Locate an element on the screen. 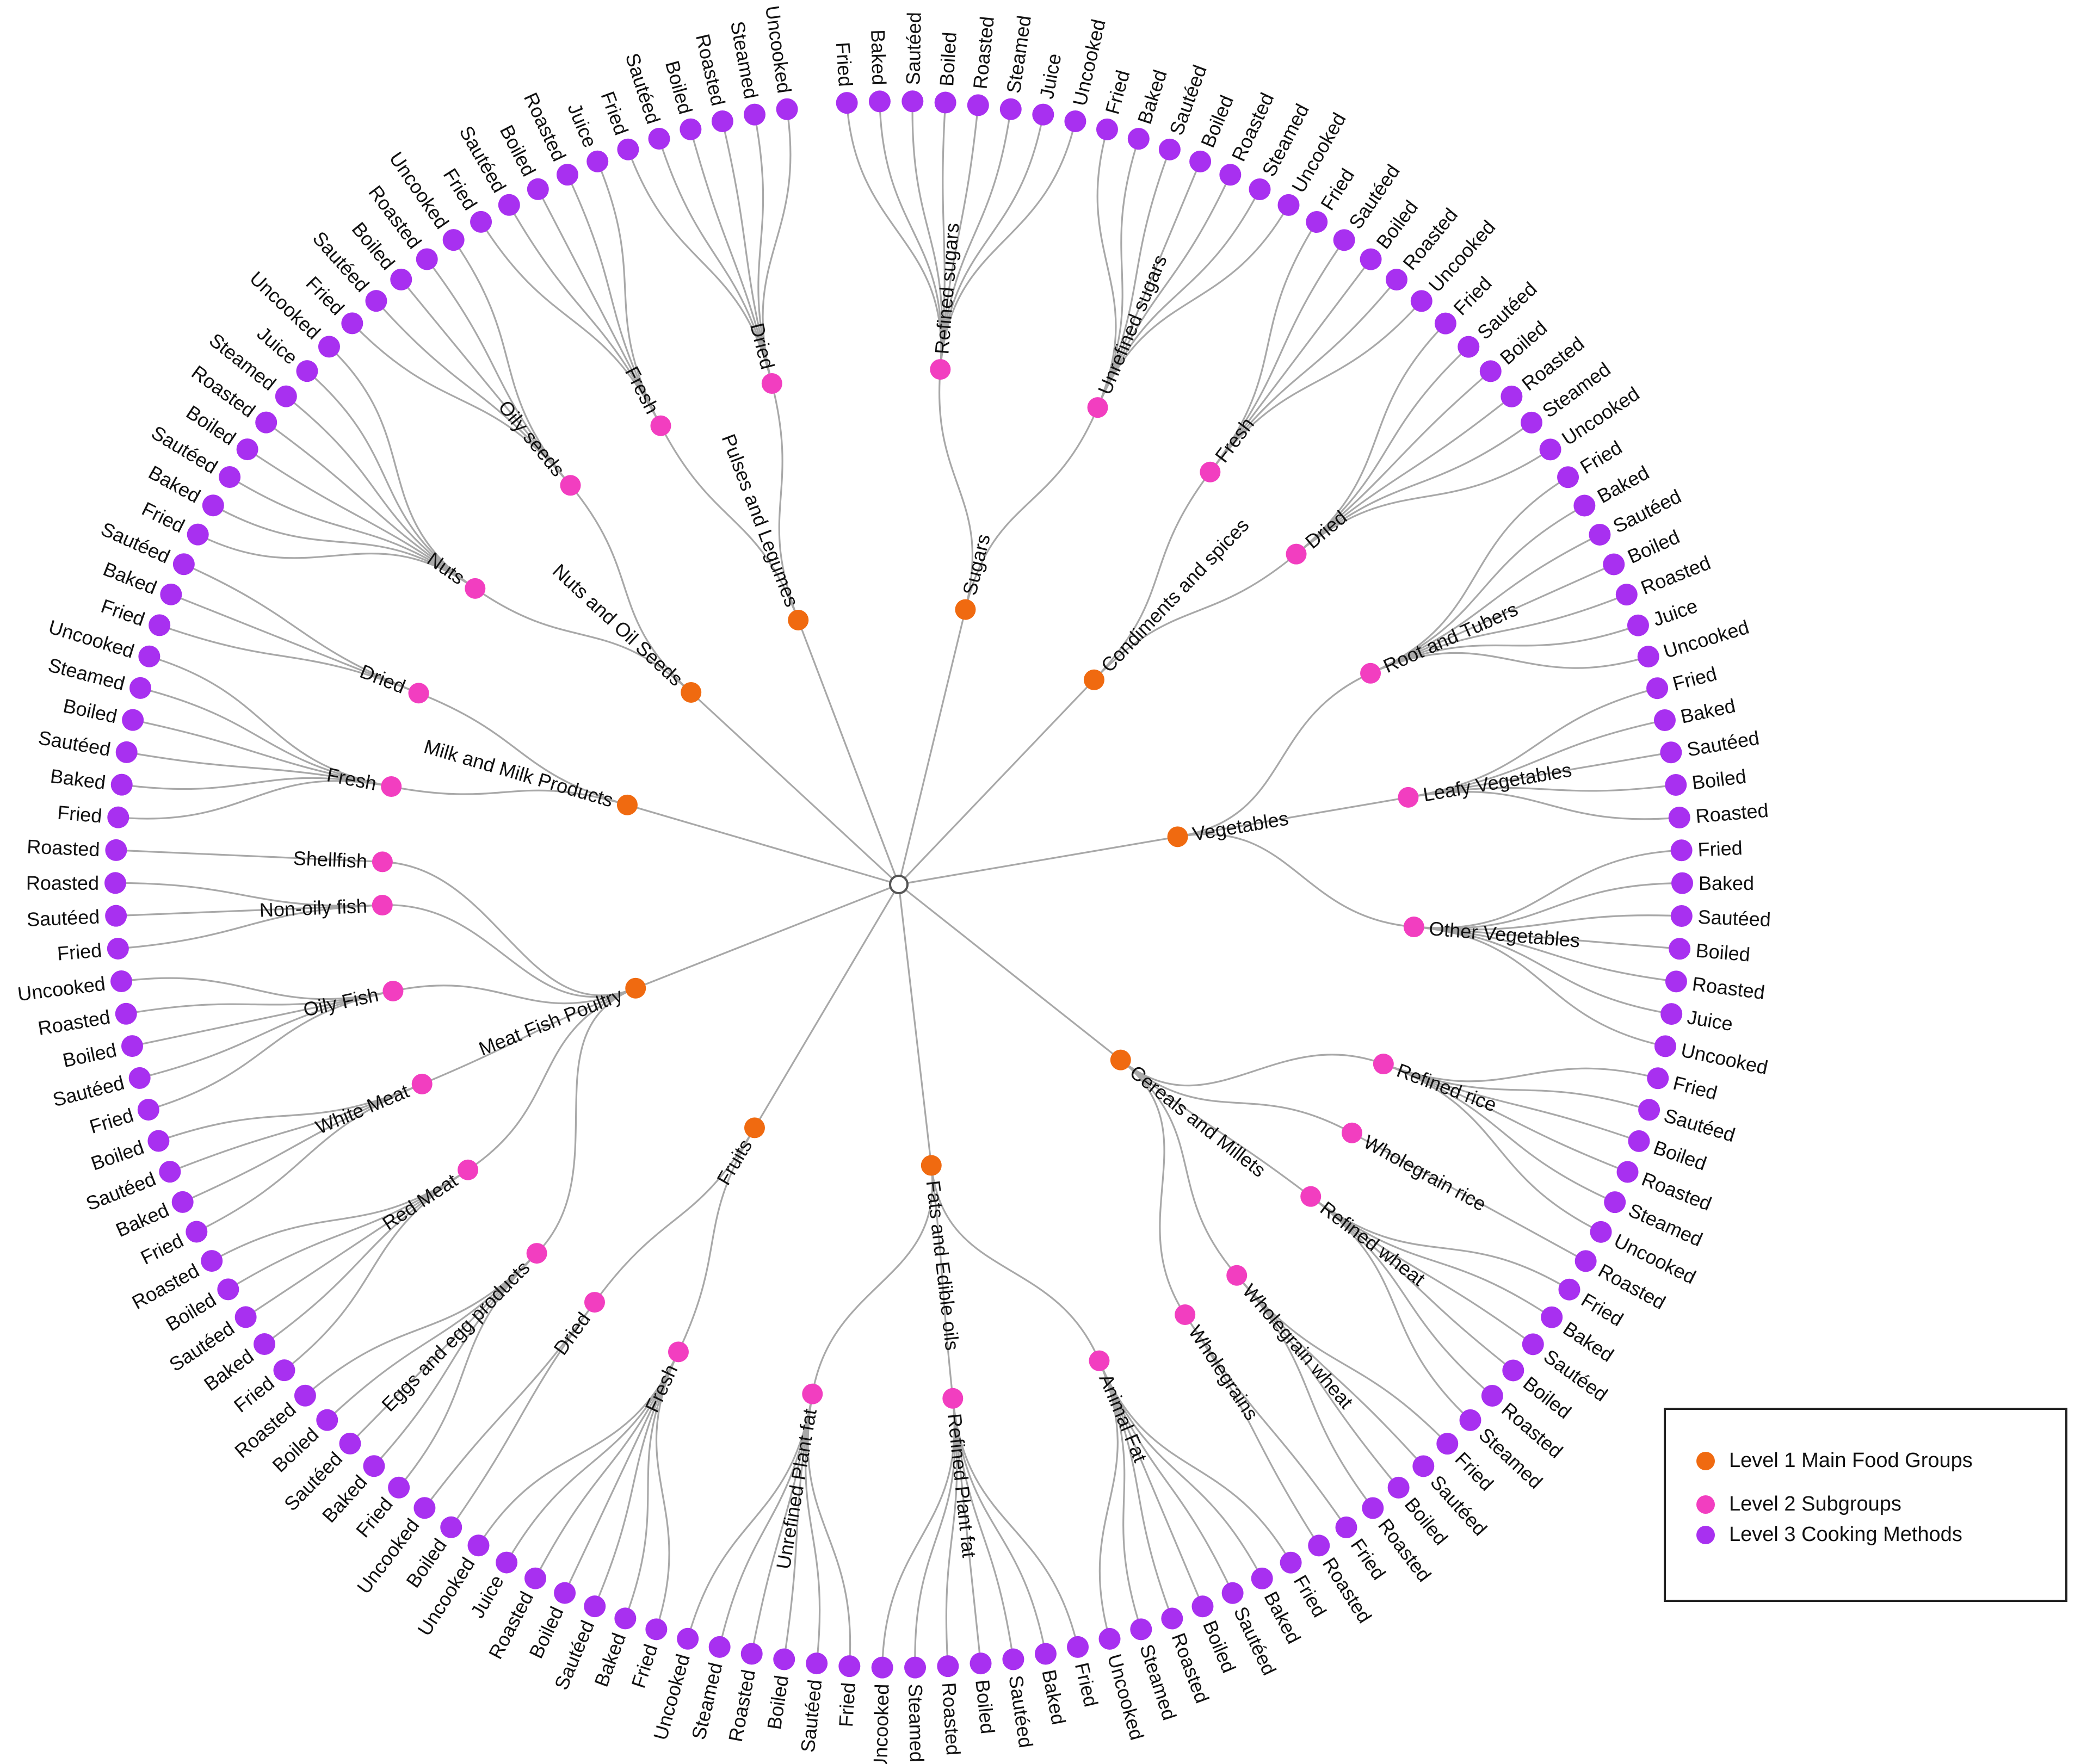  level2-node-meat-fish-poultry-non-oily-fish is located at coordinates (382, 906).